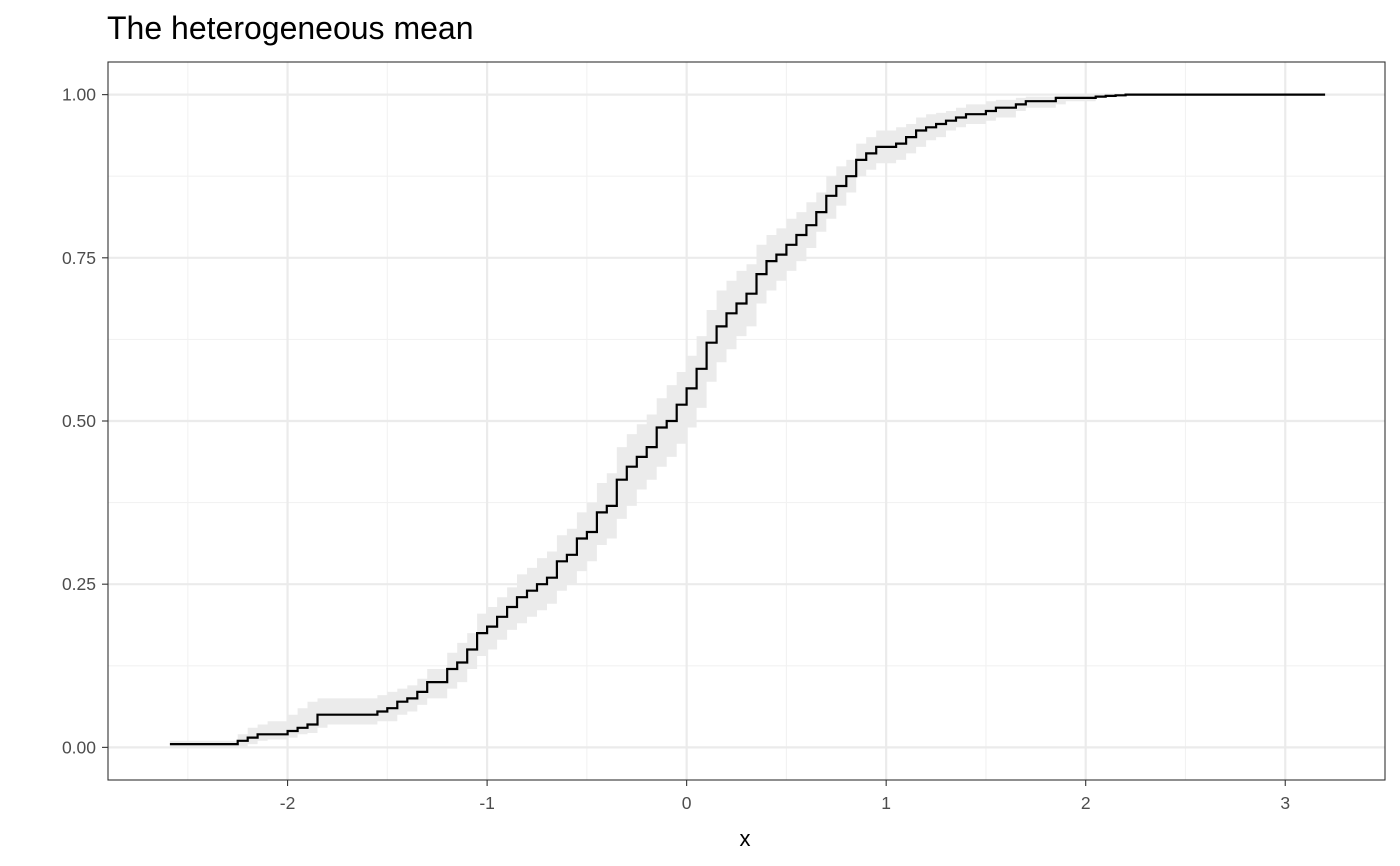 Image resolution: width=1400 pixels, height=866 pixels. Describe the element at coordinates (687, 803) in the screenshot. I see `x-tick-label: 0` at that location.